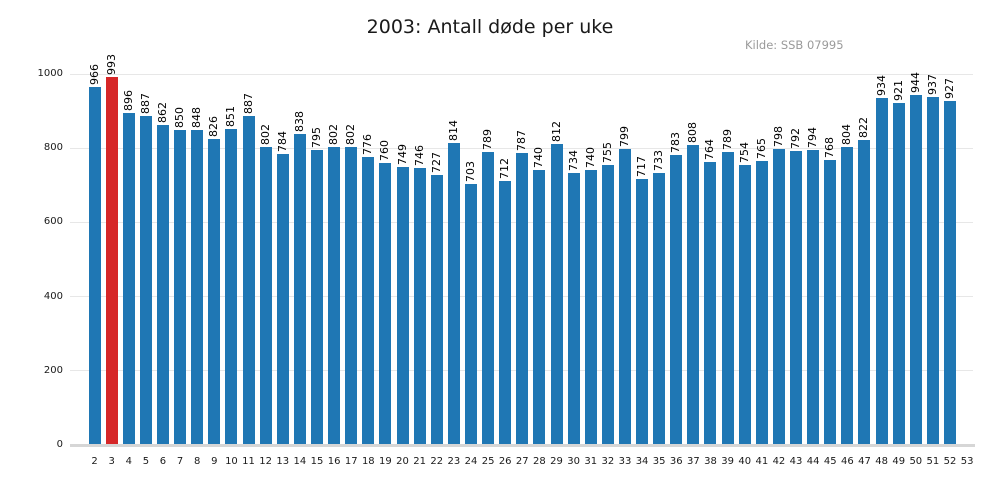  What do you see at coordinates (505, 168) in the screenshot?
I see `bar-value-label: 712` at bounding box center [505, 168].